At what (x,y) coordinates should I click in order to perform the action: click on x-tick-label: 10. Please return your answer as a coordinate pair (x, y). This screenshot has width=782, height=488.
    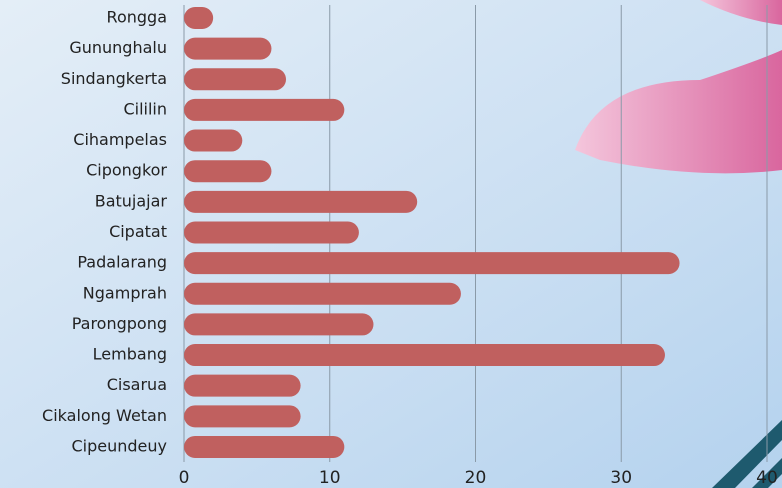
    Looking at the image, I should click on (330, 478).